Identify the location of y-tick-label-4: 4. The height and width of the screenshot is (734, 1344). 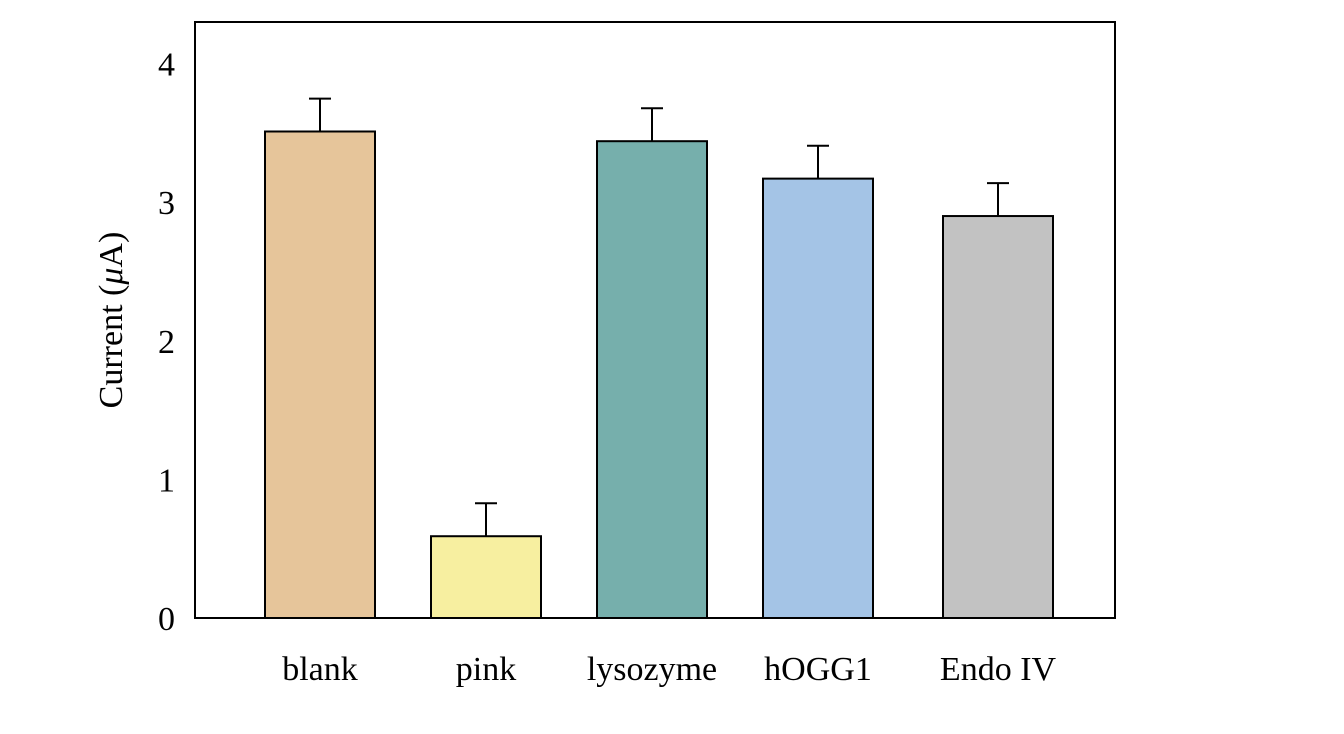
(166, 65).